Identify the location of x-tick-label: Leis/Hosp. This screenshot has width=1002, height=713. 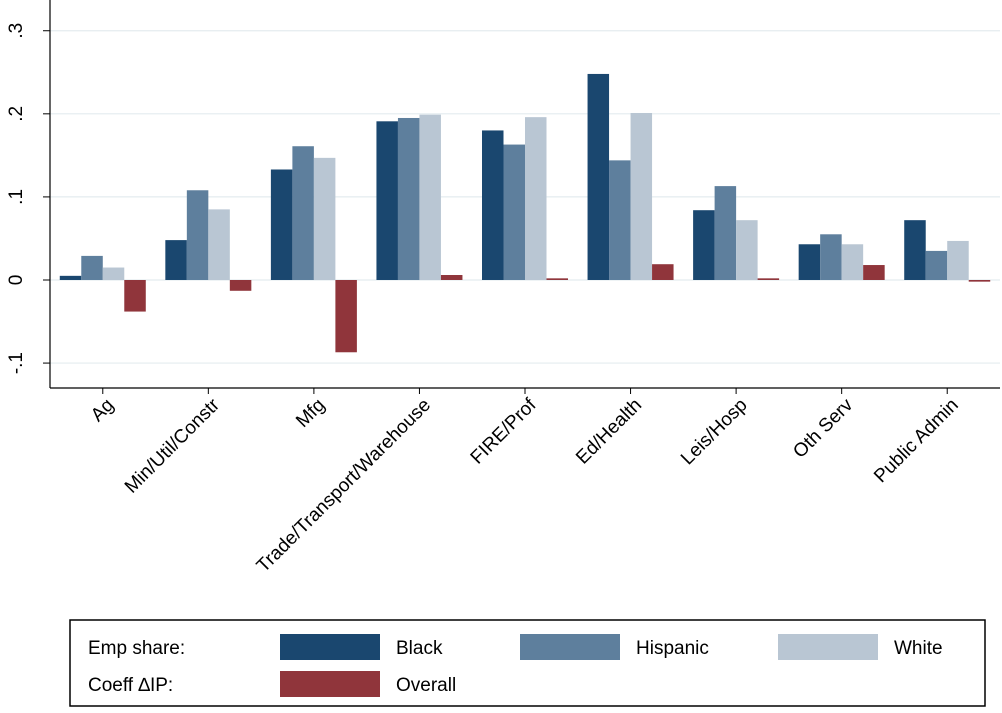
(714, 432).